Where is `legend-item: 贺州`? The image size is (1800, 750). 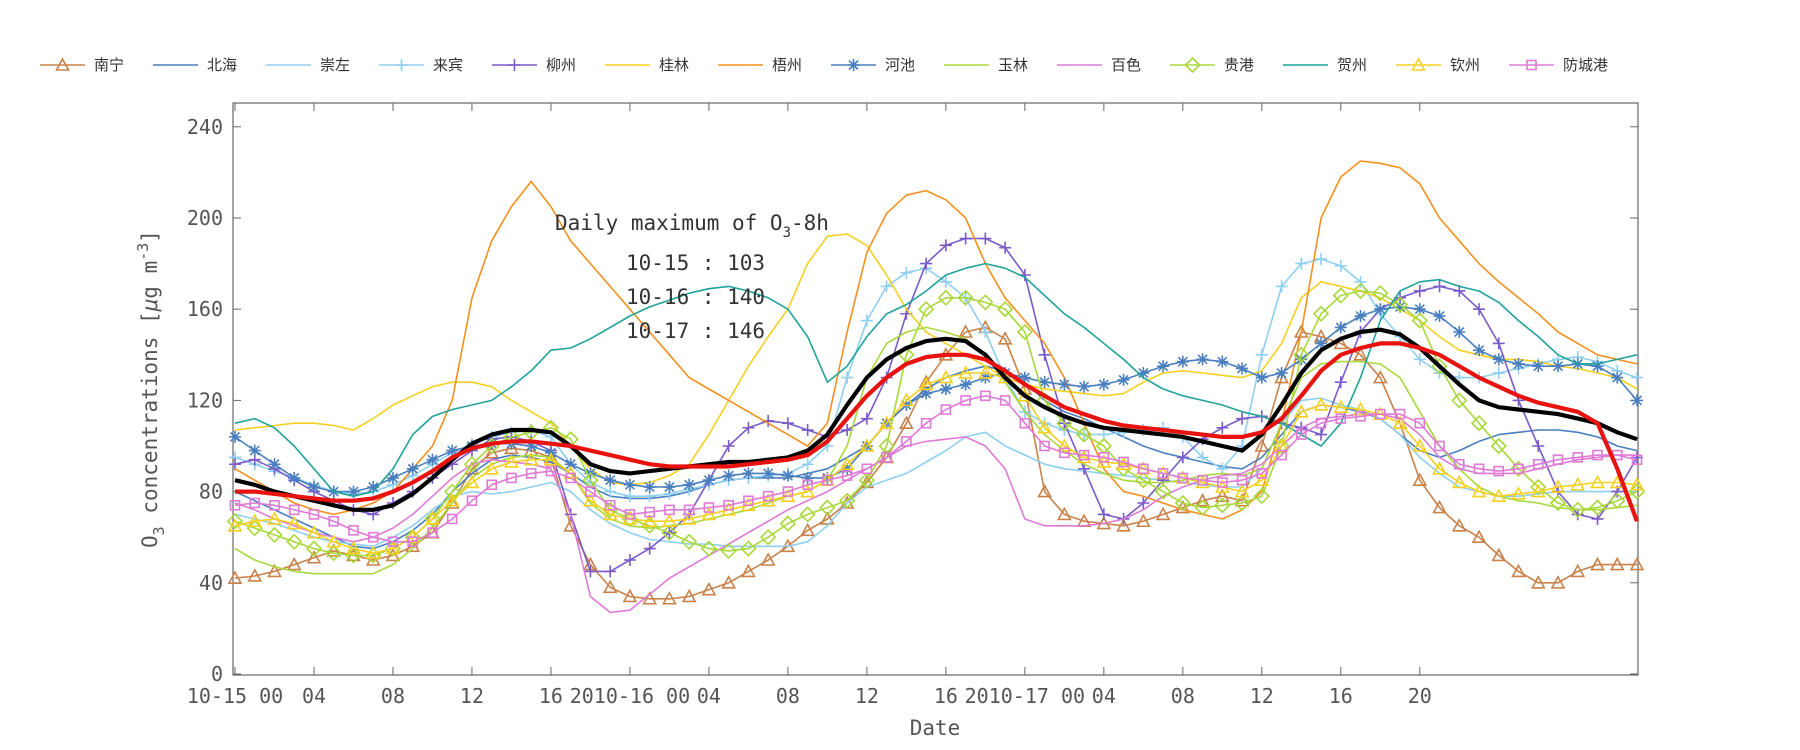
legend-item: 贺州 is located at coordinates (1325, 65).